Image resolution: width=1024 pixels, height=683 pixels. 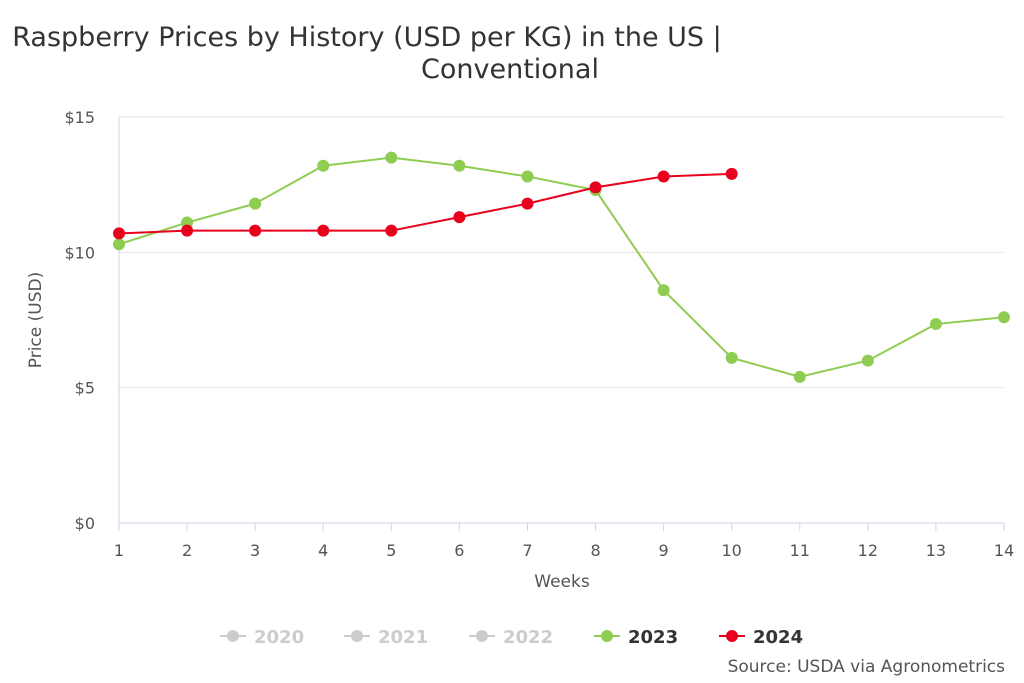 I want to click on x-tick-label: 10, so click(x=732, y=550).